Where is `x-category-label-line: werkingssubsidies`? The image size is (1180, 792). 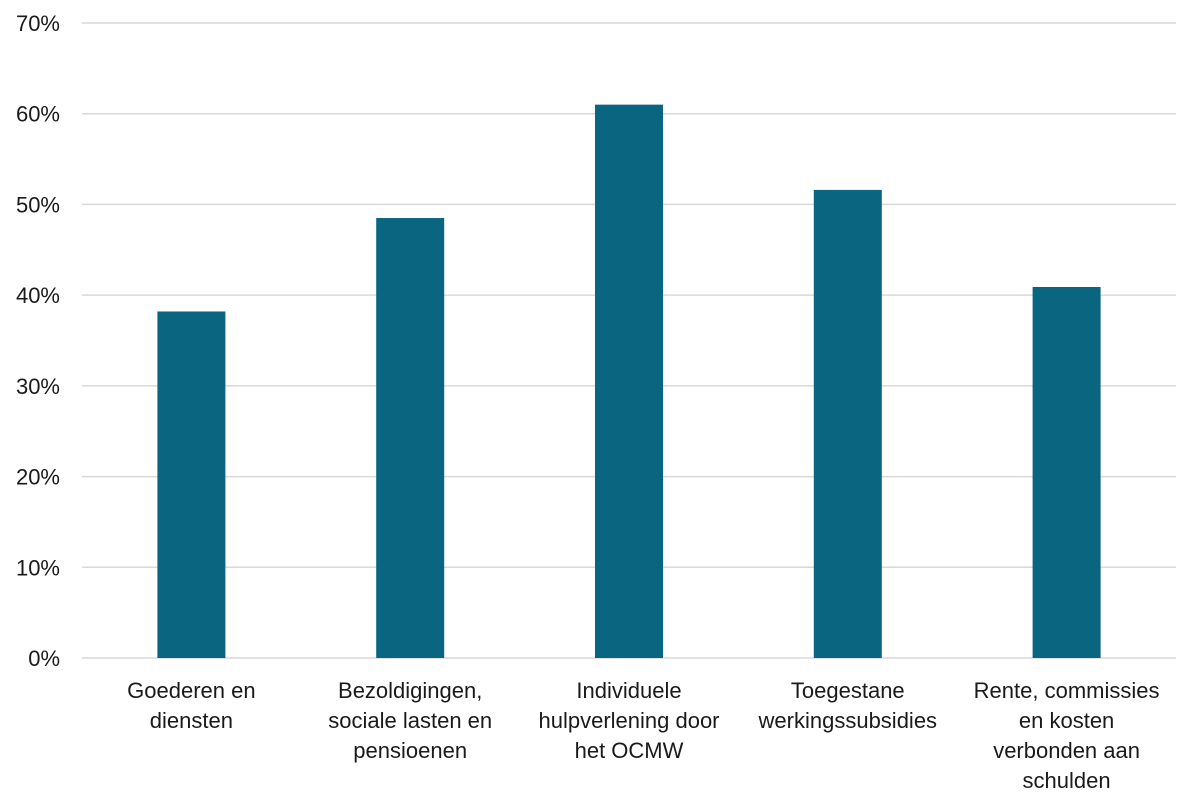
x-category-label-line: werkingssubsidies is located at coordinates (848, 720).